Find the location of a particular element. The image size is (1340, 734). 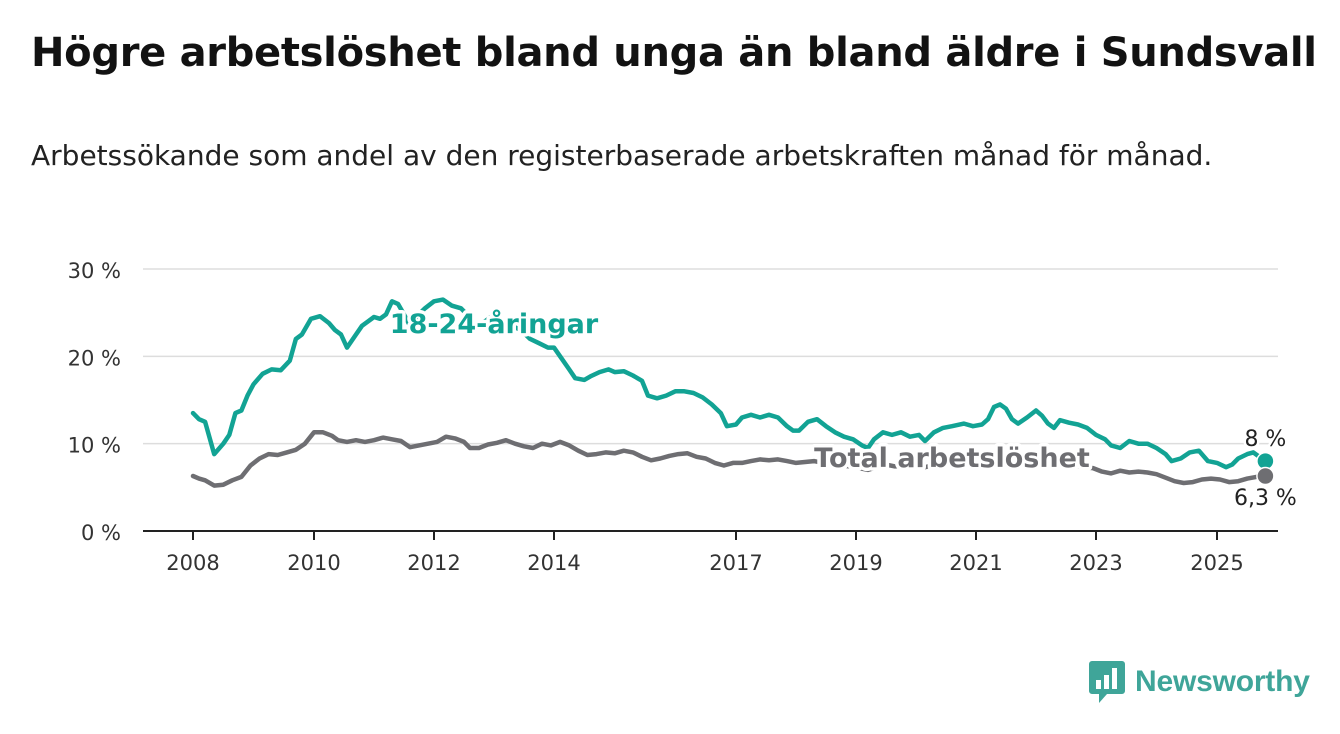

x-tick-label: 2010 is located at coordinates (313, 563).